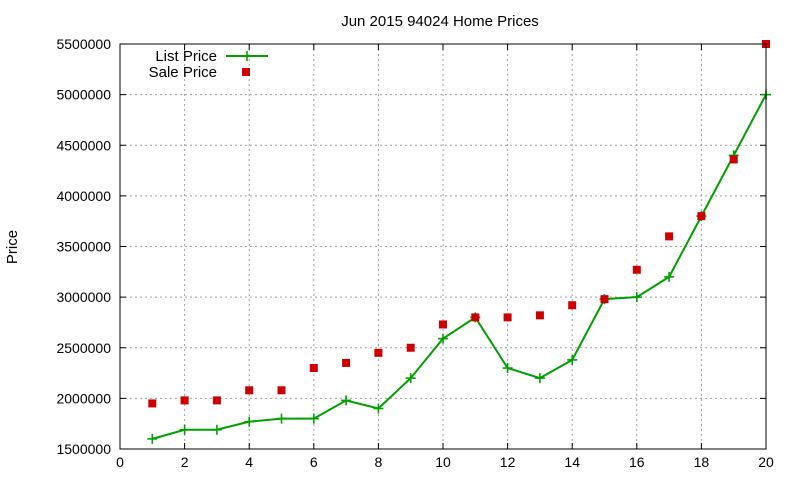 This screenshot has width=800, height=480. I want to click on y-tick-label: 1500000, so click(83, 449).